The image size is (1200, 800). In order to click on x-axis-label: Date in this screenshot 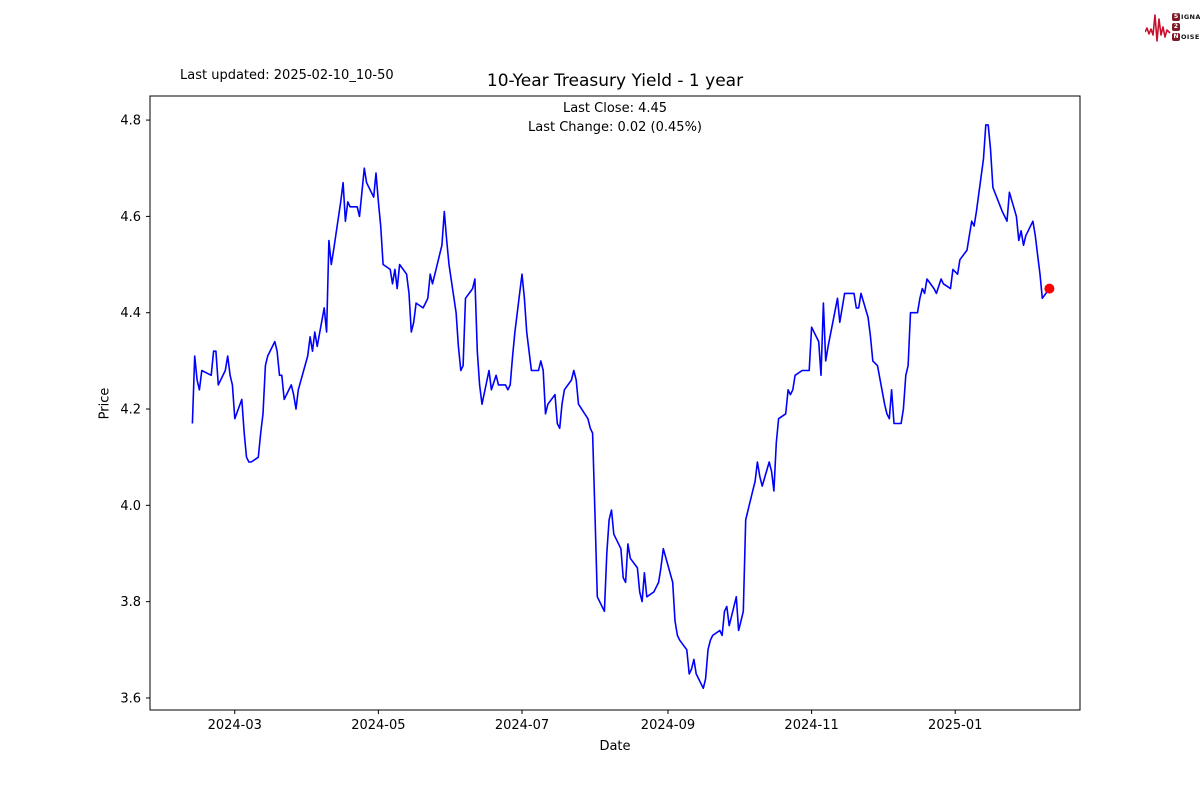, I will do `click(615, 746)`.